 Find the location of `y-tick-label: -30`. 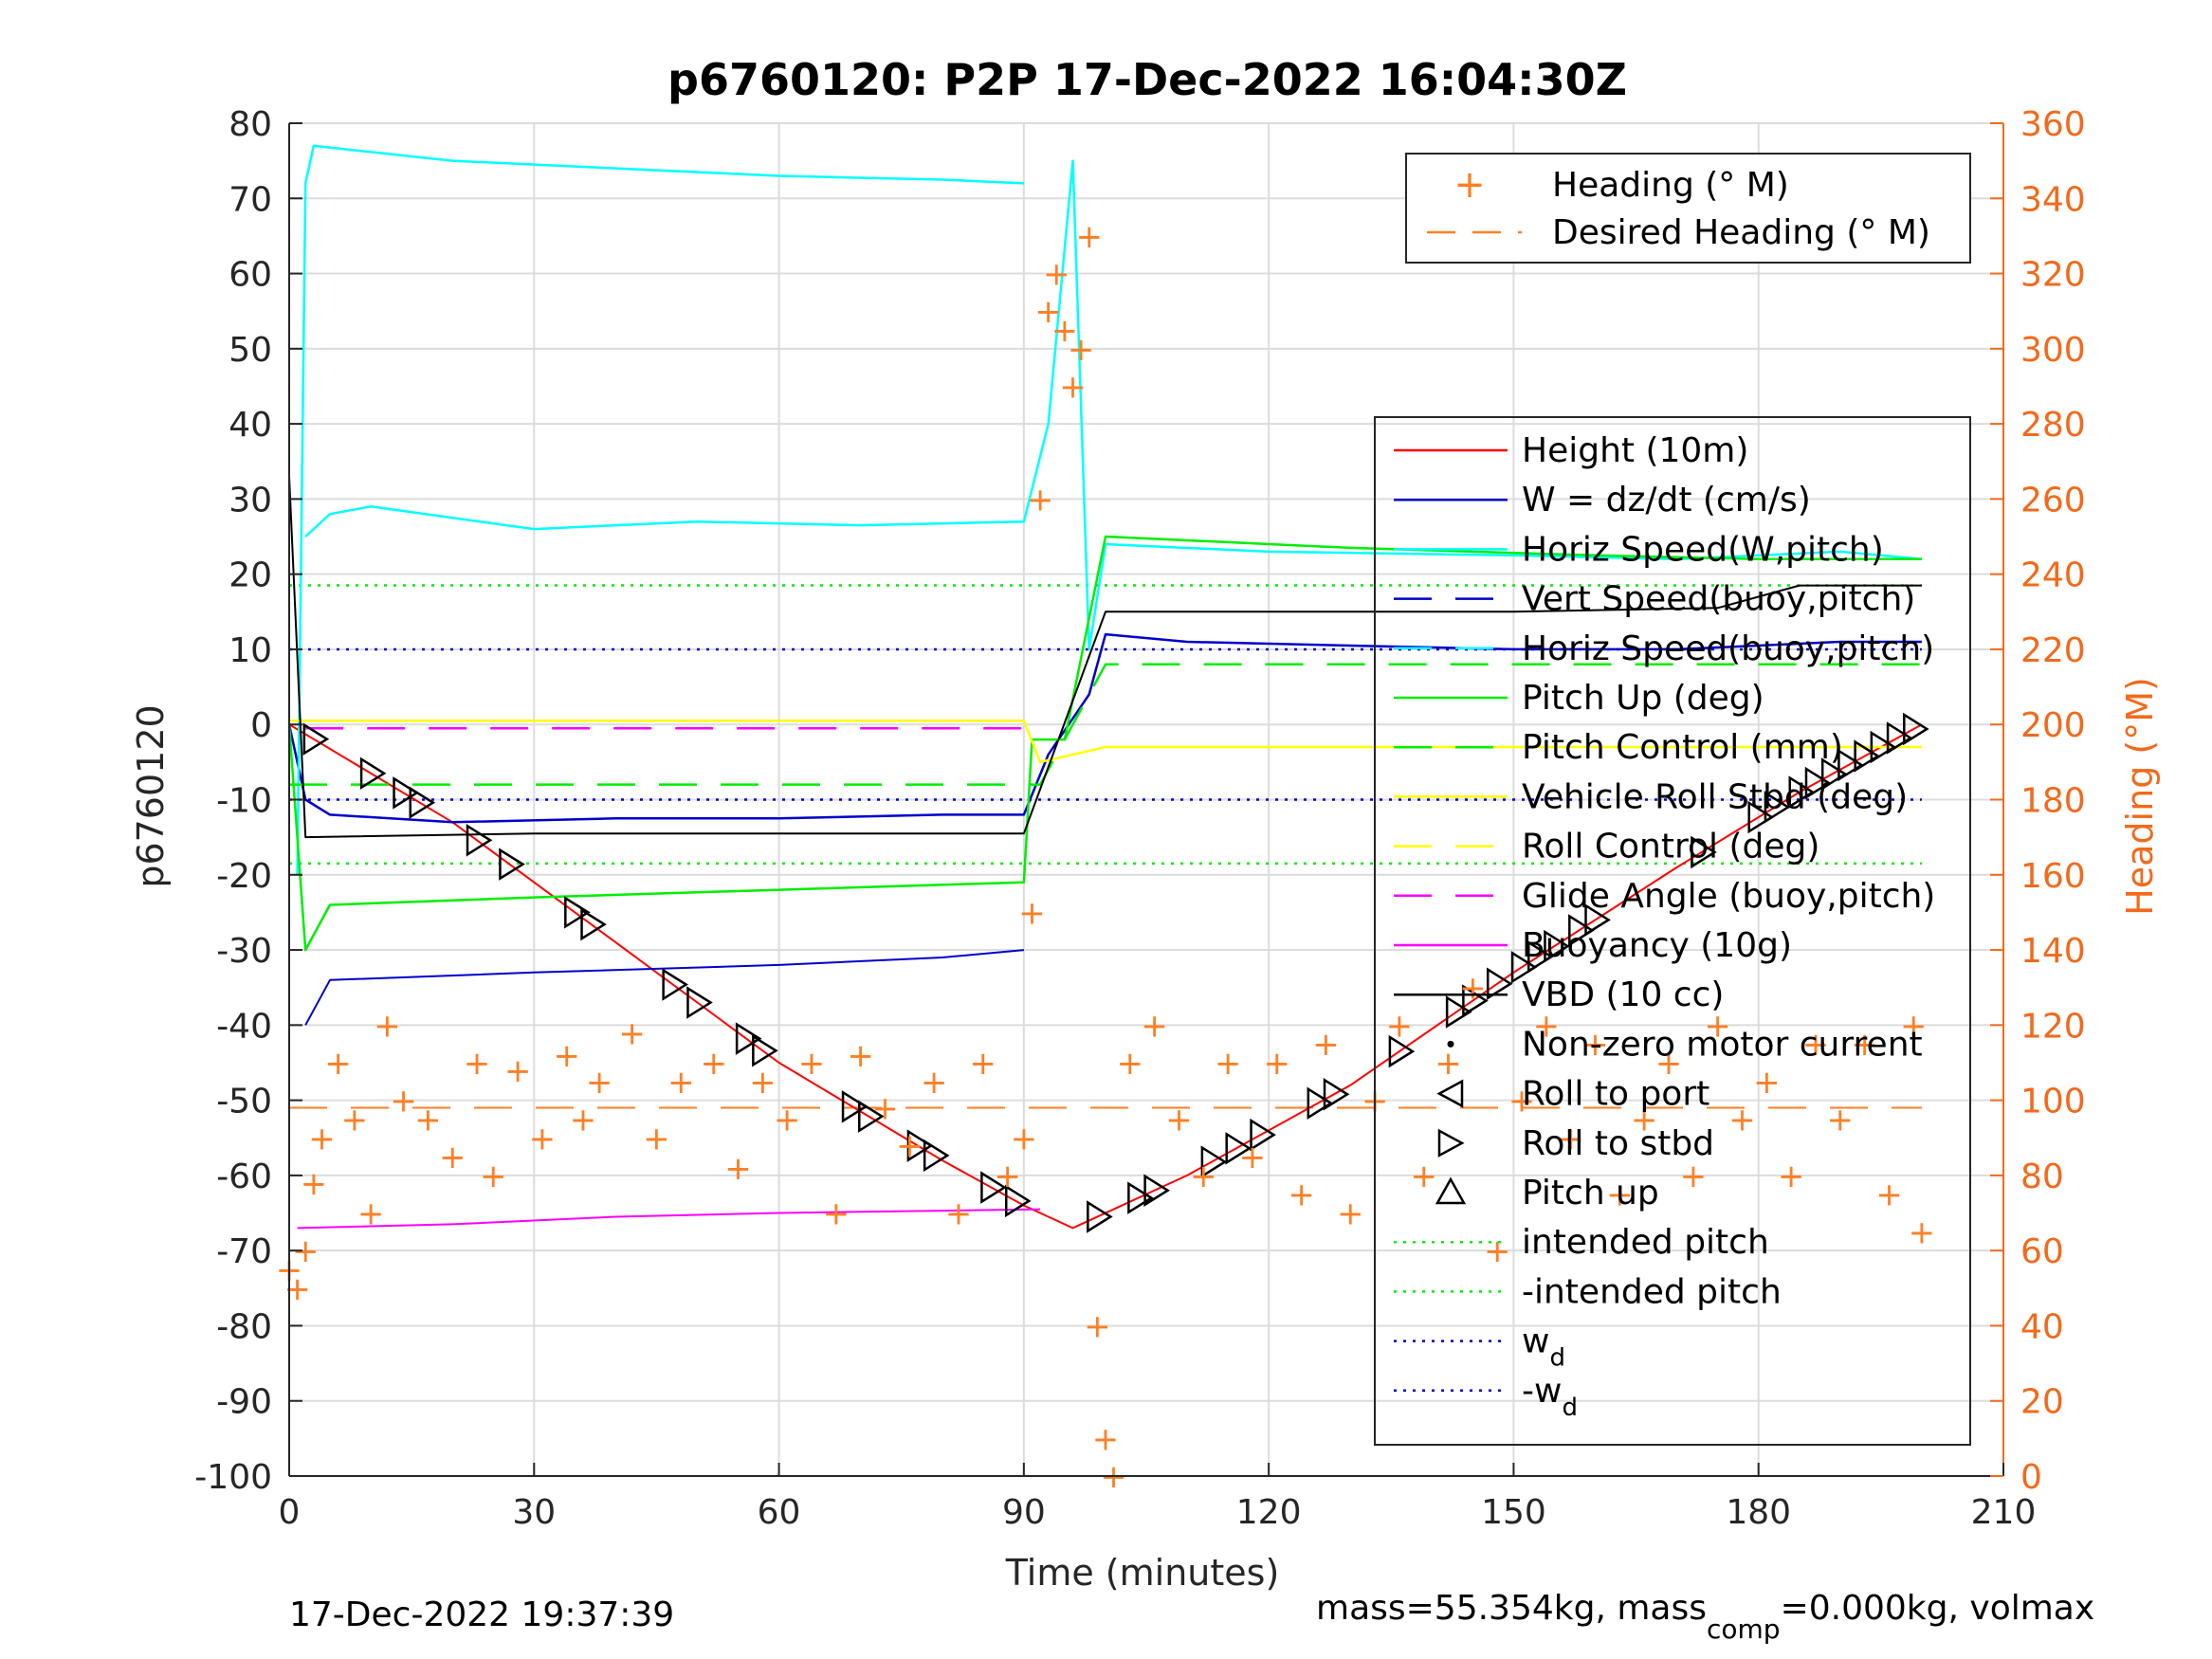

y-tick-label: -30 is located at coordinates (244, 951).